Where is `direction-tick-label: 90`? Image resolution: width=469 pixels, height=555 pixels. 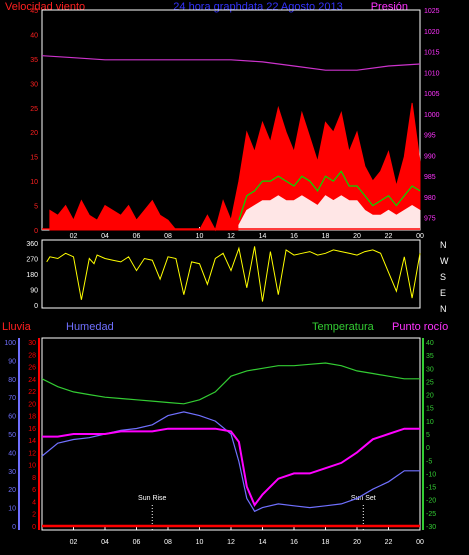
direction-tick-label: 90 is located at coordinates (34, 291).